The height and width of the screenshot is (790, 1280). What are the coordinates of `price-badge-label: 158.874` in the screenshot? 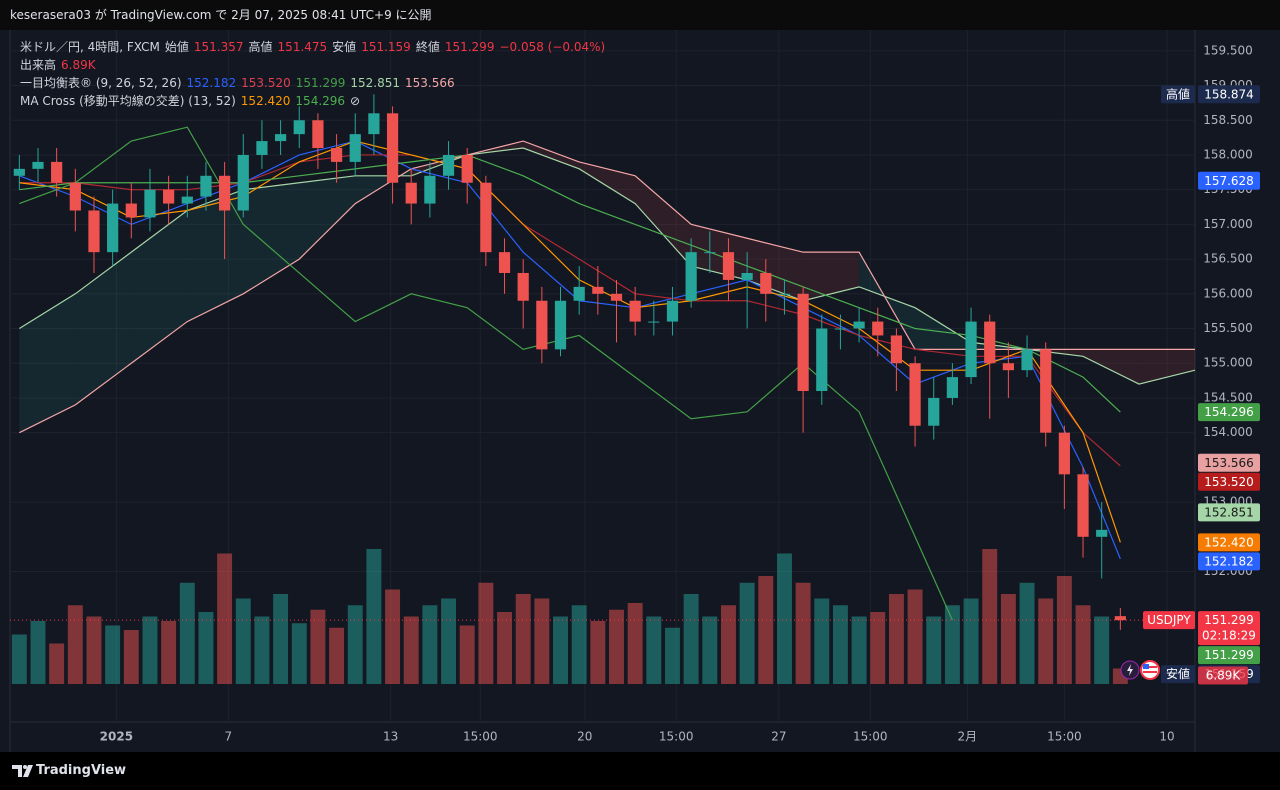 It's located at (1229, 94).